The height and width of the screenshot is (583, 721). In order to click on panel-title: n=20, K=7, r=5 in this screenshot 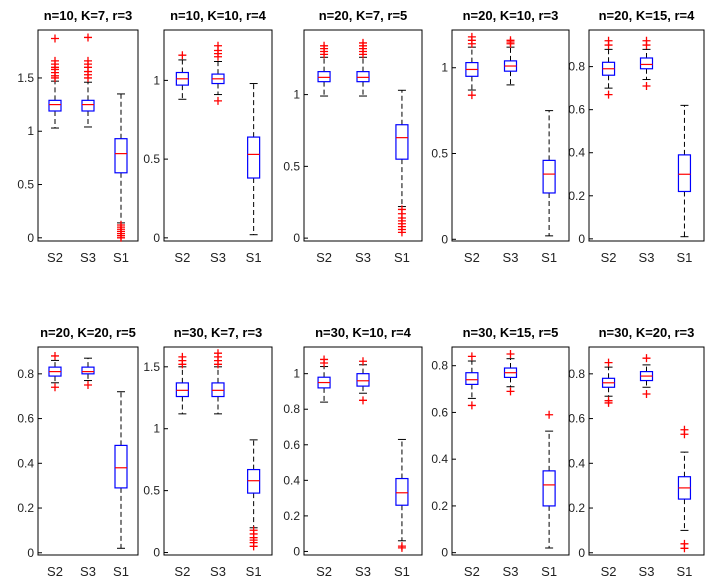, I will do `click(363, 15)`.